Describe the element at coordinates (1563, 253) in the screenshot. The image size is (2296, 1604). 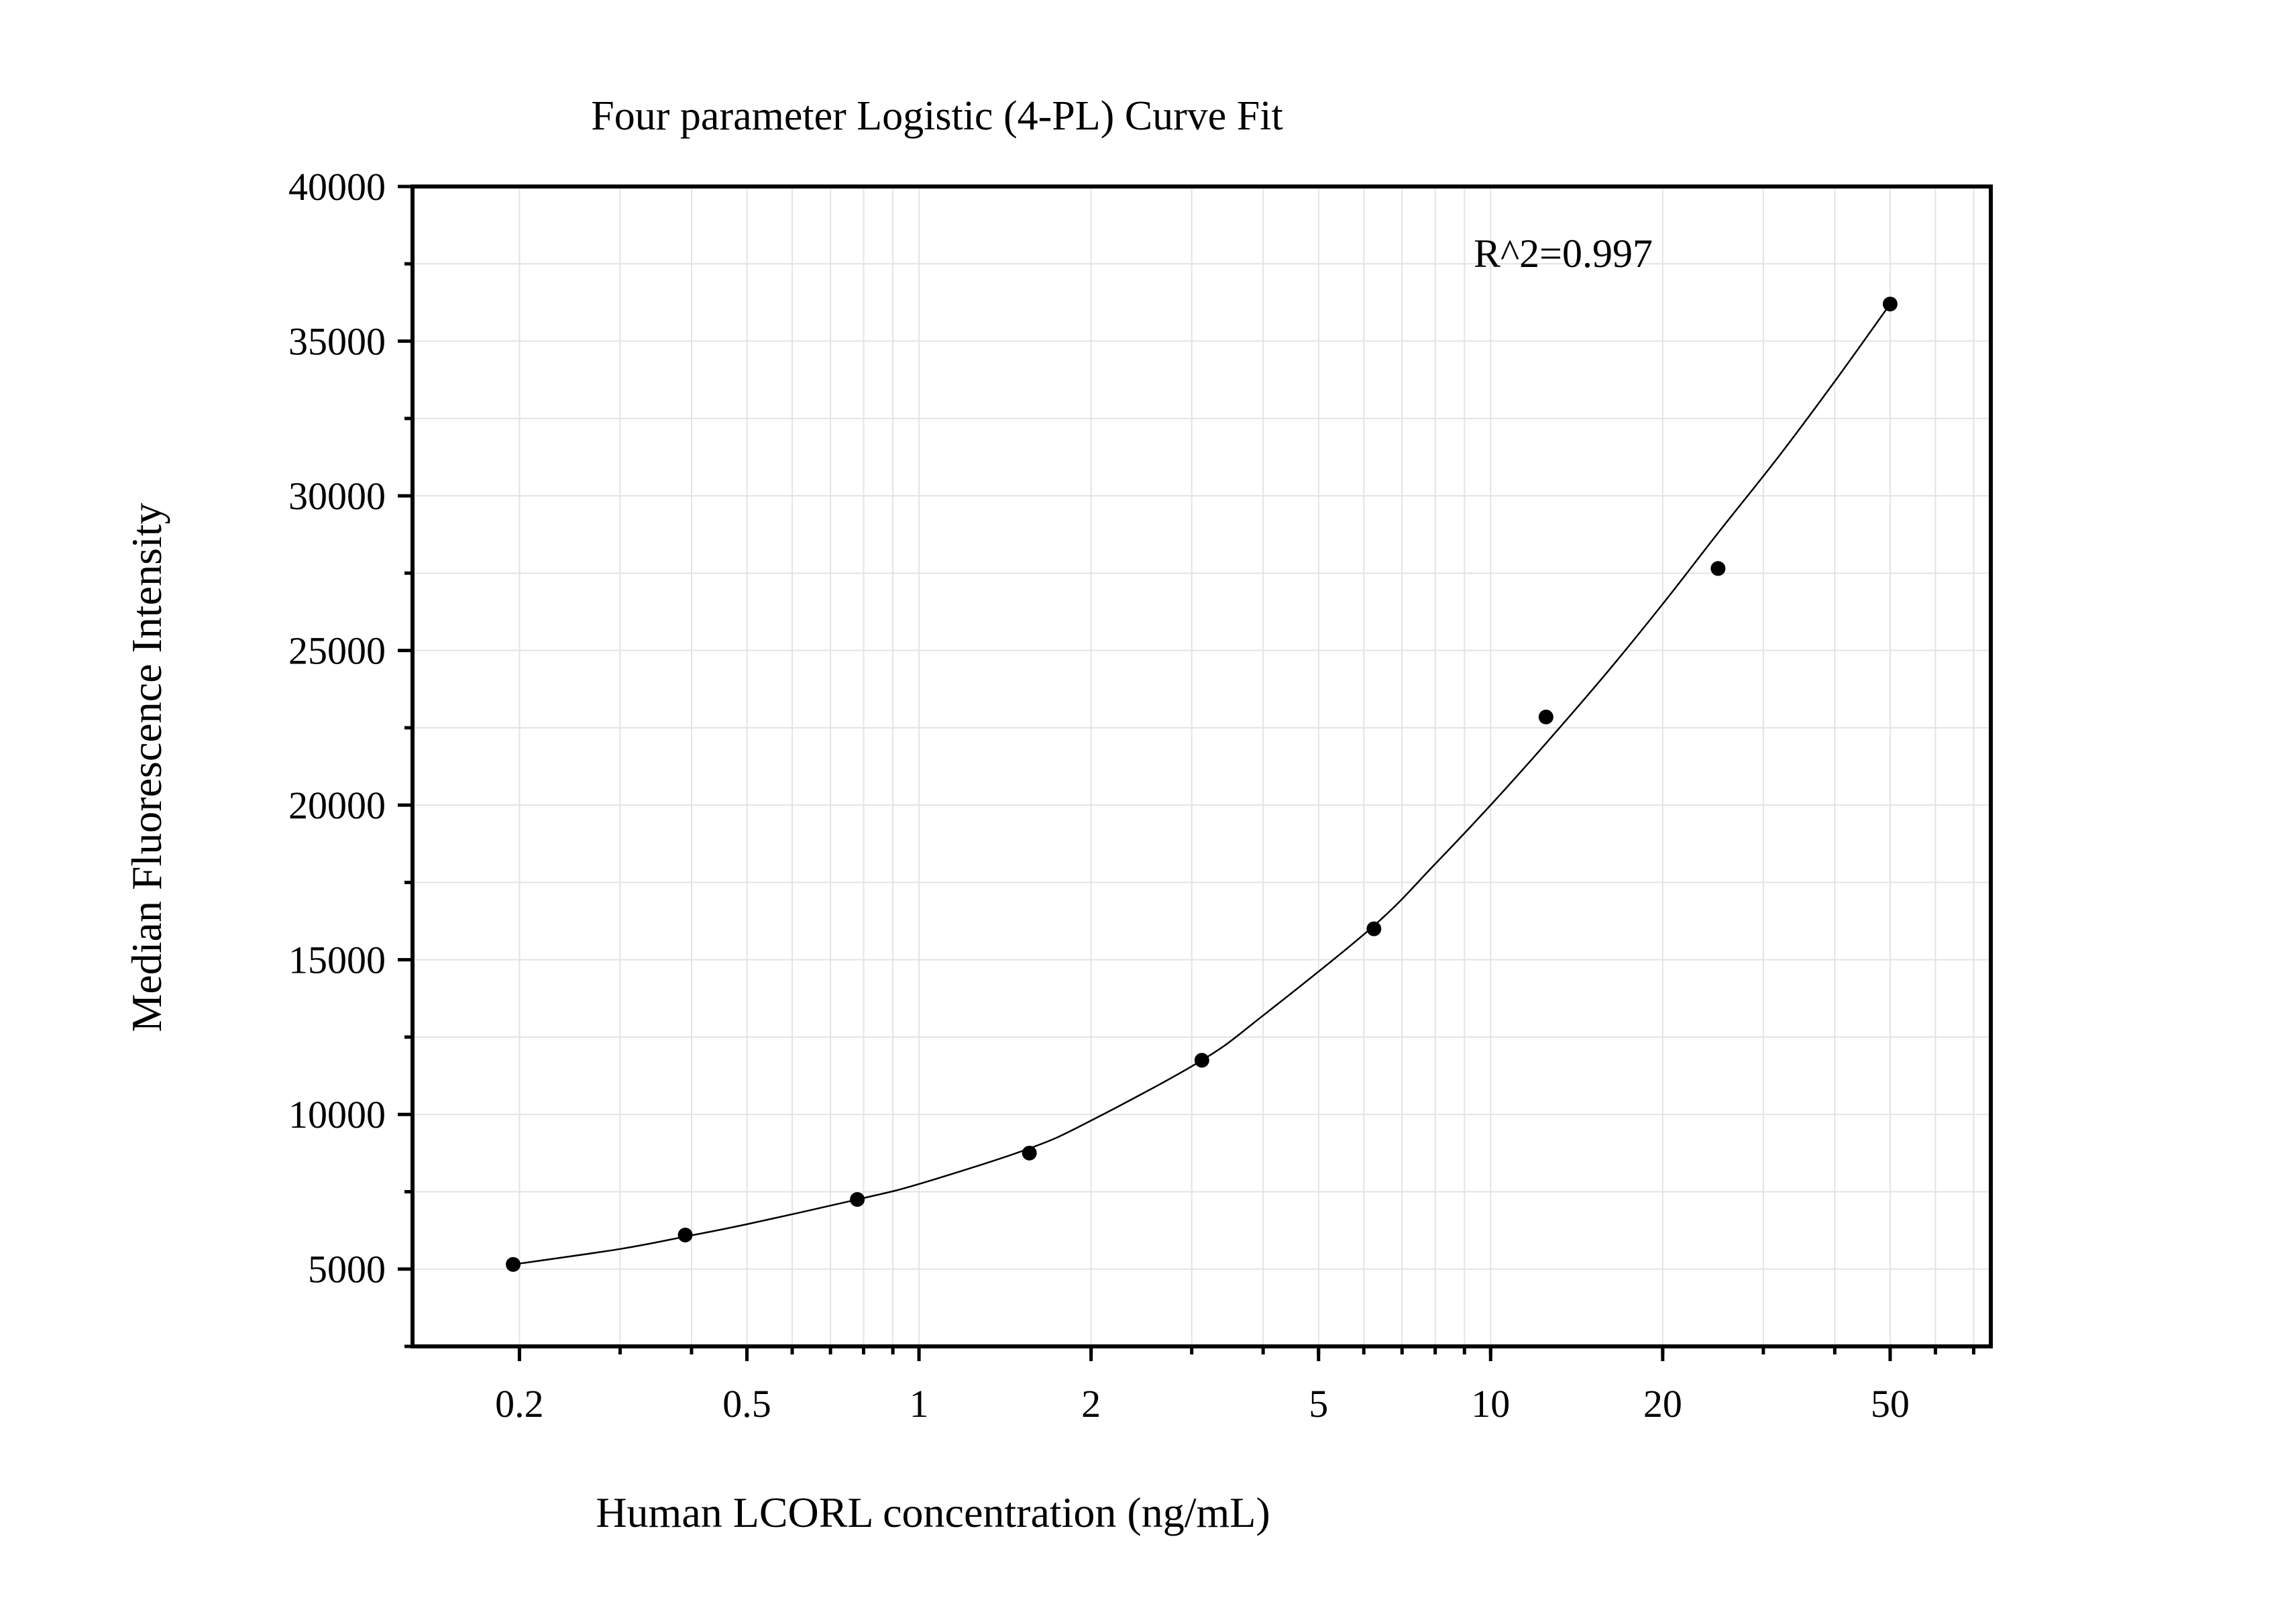
I see `r-squared-annotation: R^2=0.997` at that location.